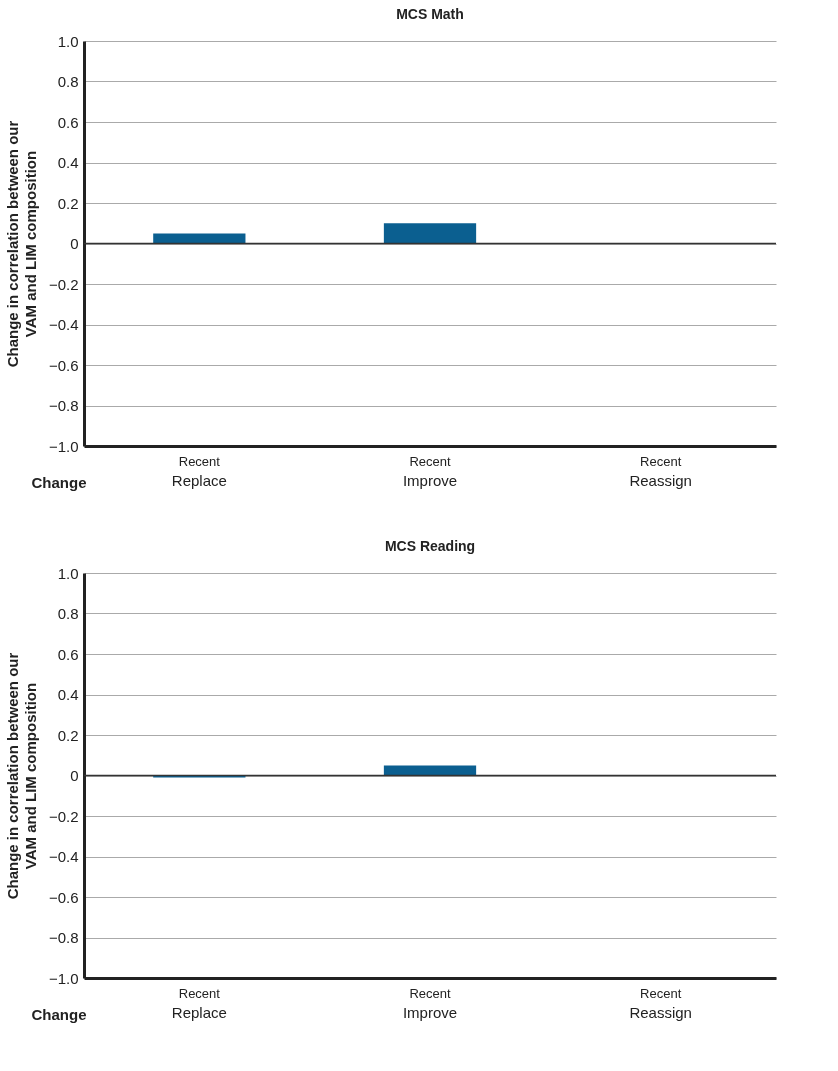  What do you see at coordinates (430, 14) in the screenshot?
I see `chart-title: MCS Math` at bounding box center [430, 14].